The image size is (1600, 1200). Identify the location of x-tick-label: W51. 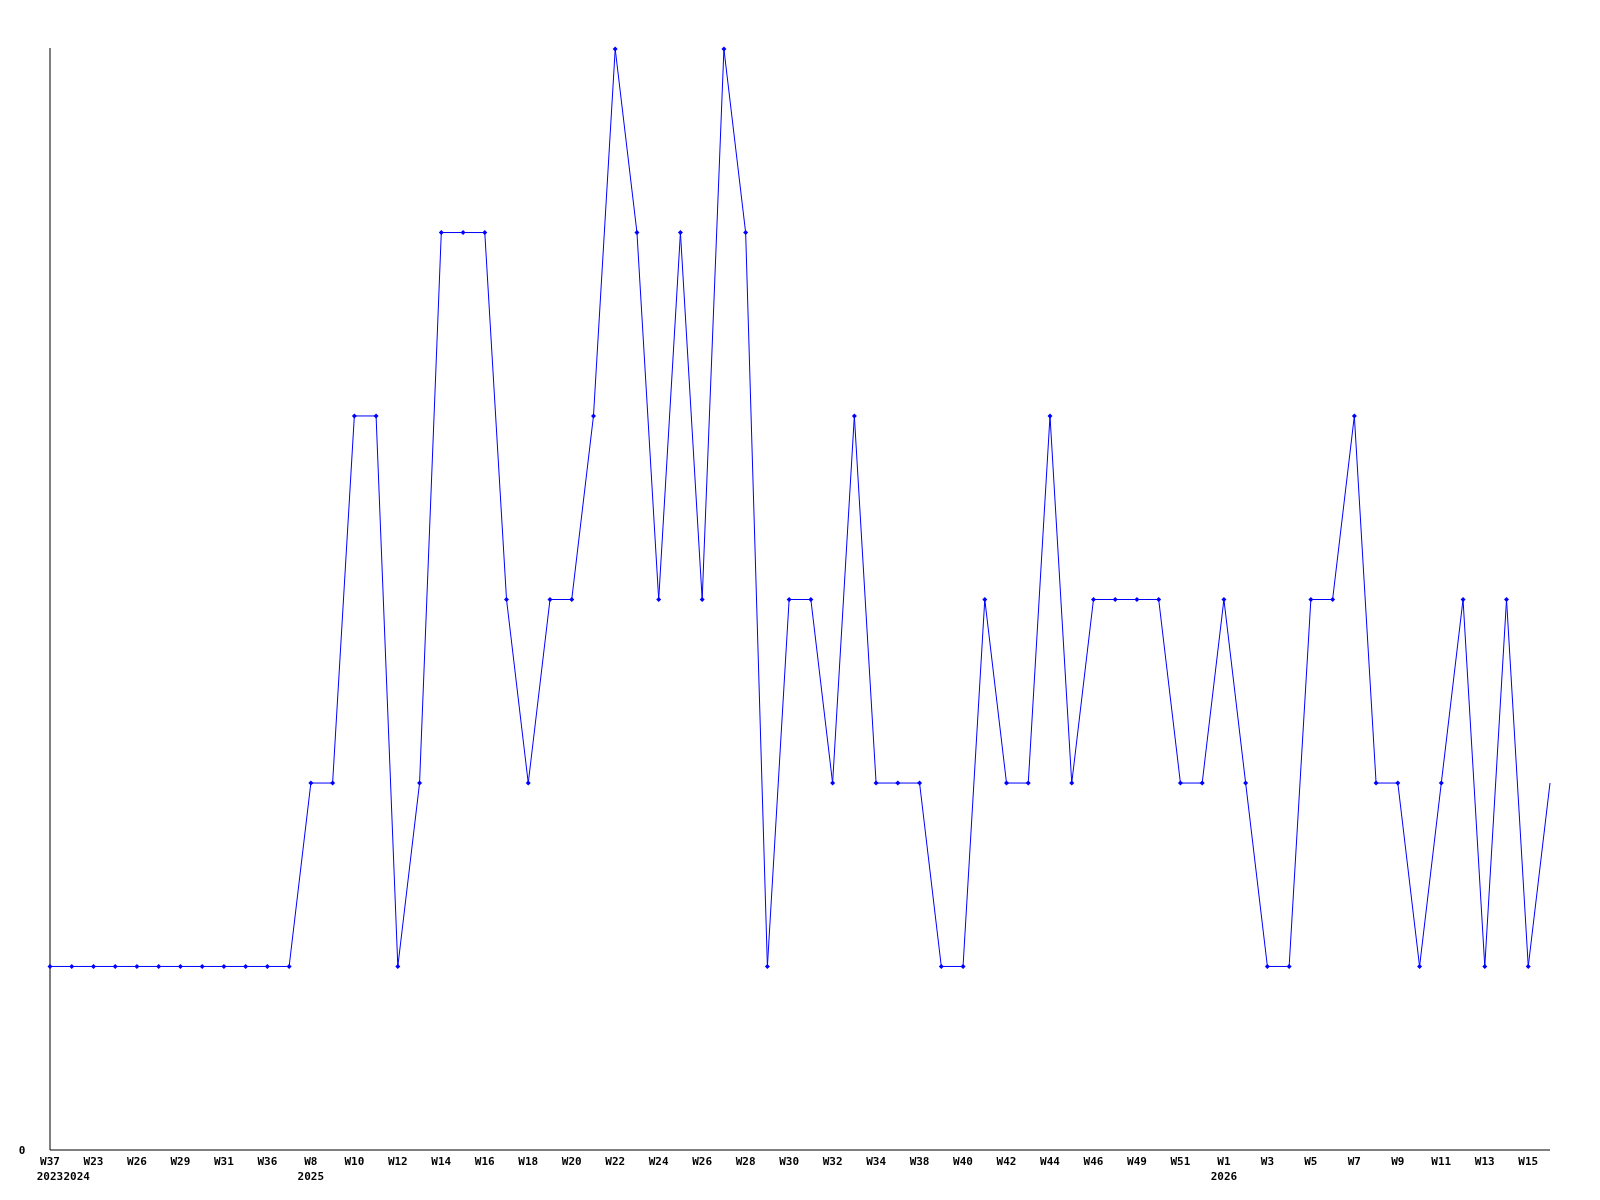
(1180, 1161).